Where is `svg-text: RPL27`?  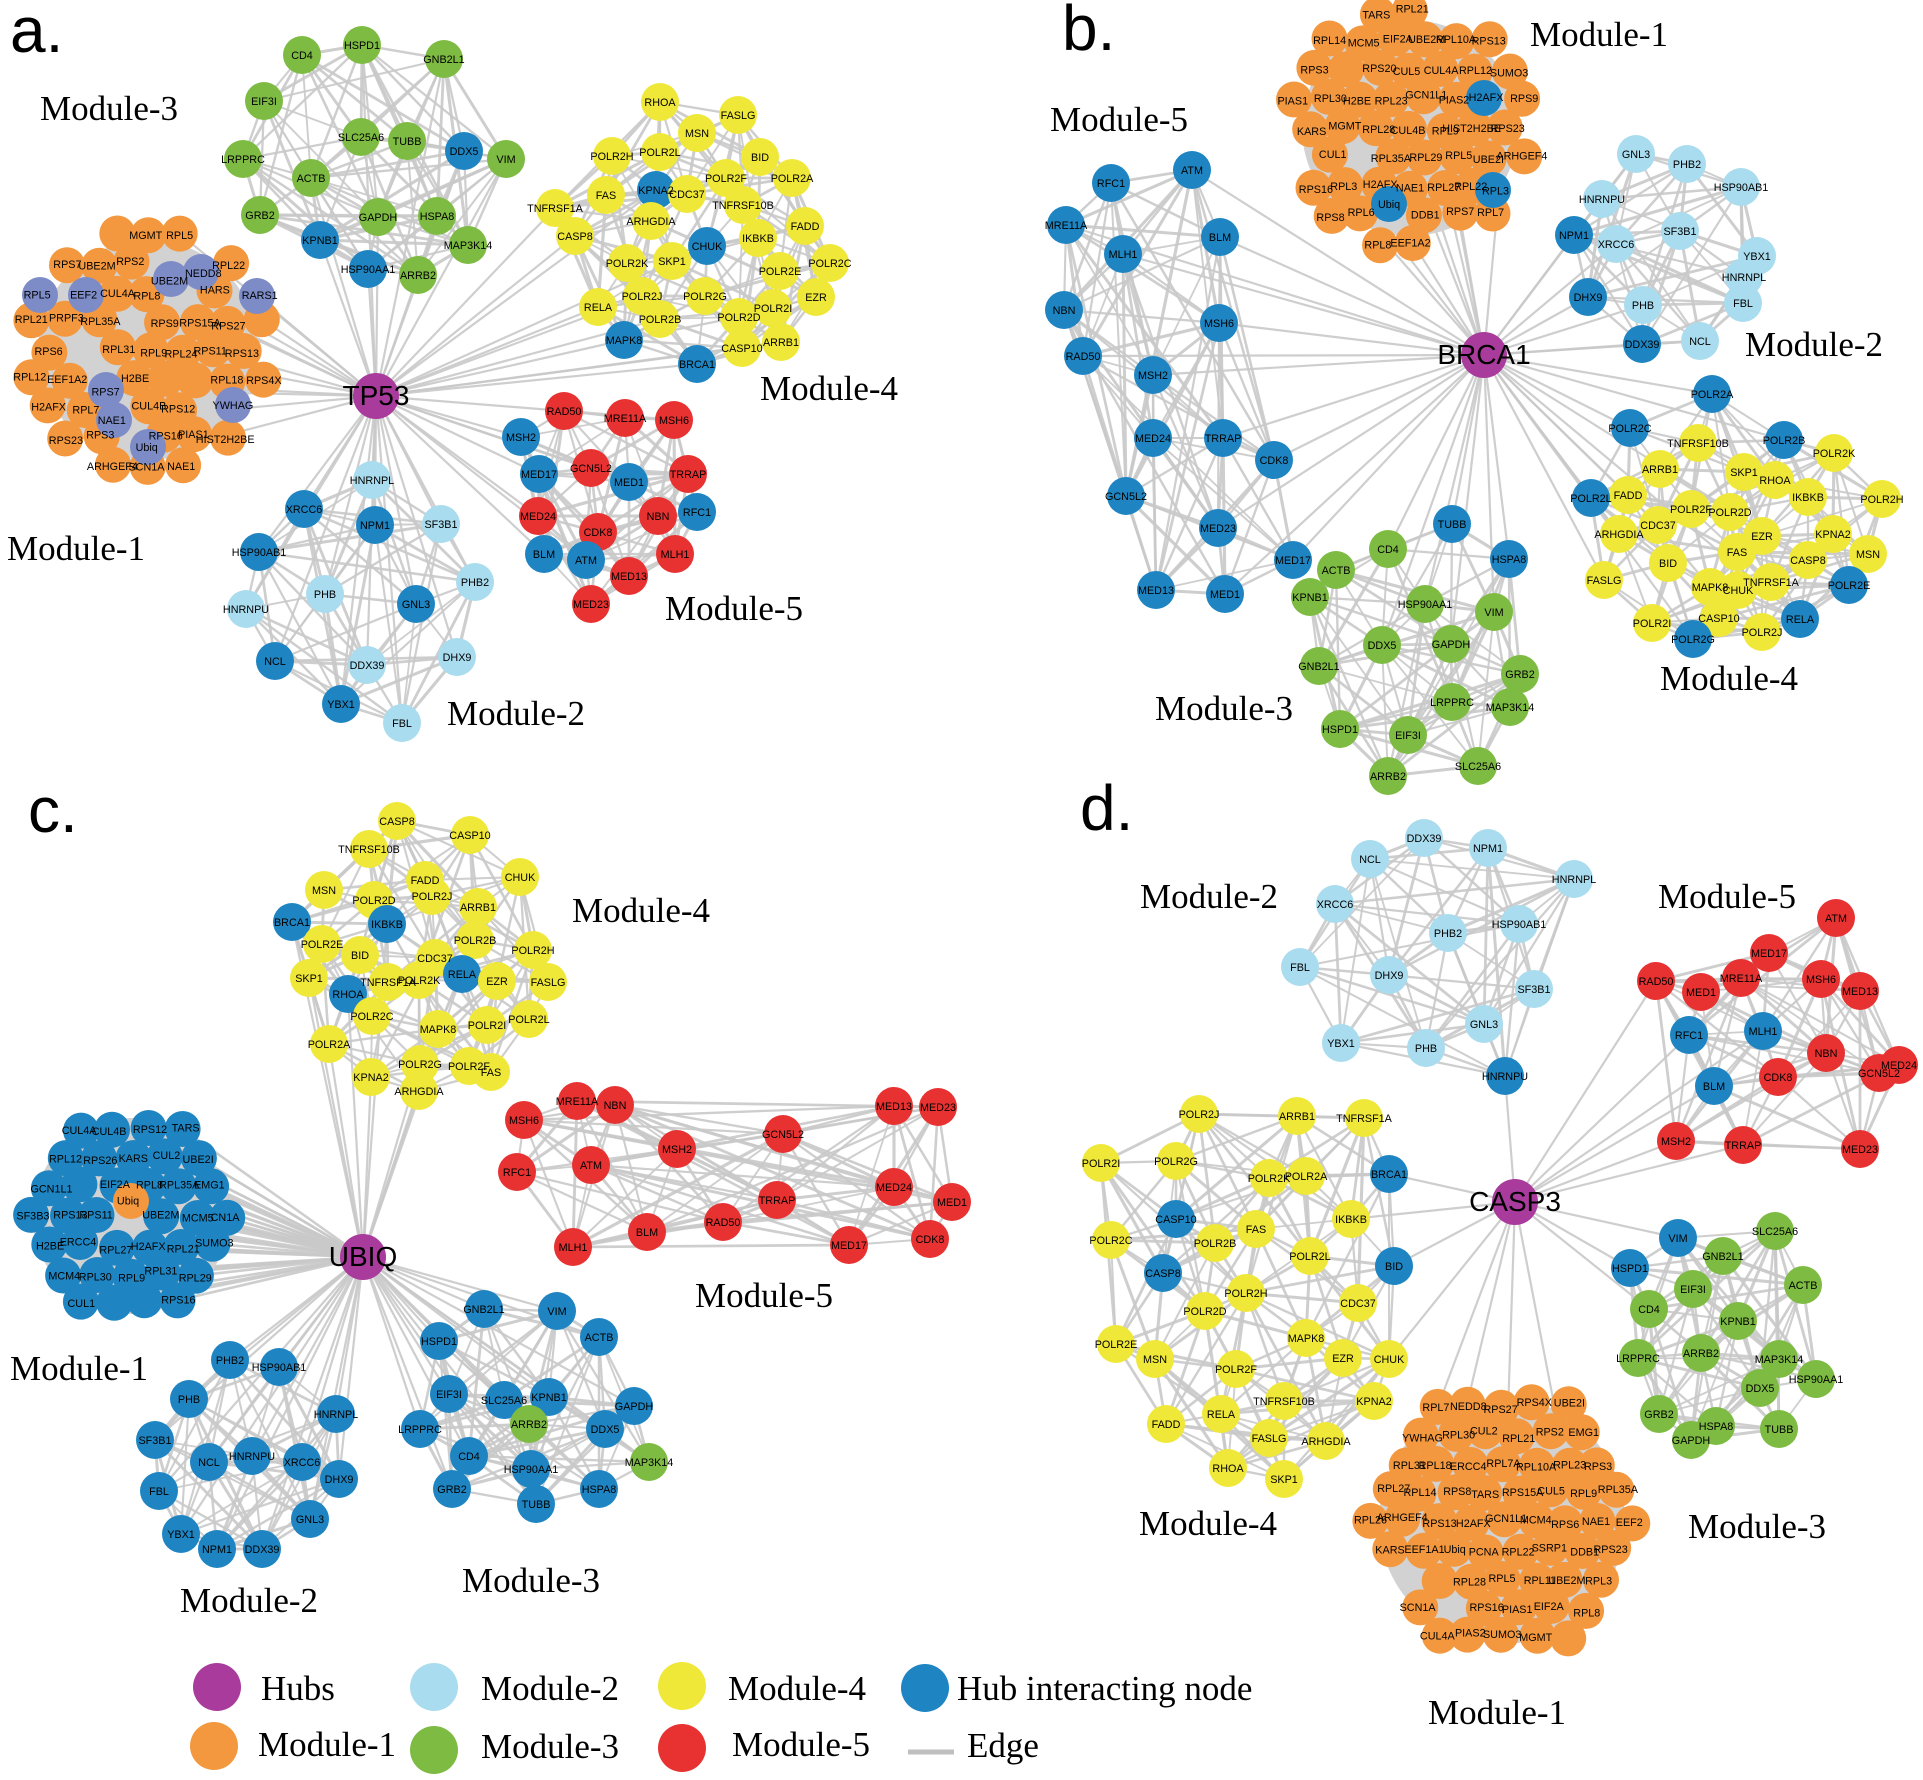
svg-text: RPL27 is located at coordinates (1443, 188).